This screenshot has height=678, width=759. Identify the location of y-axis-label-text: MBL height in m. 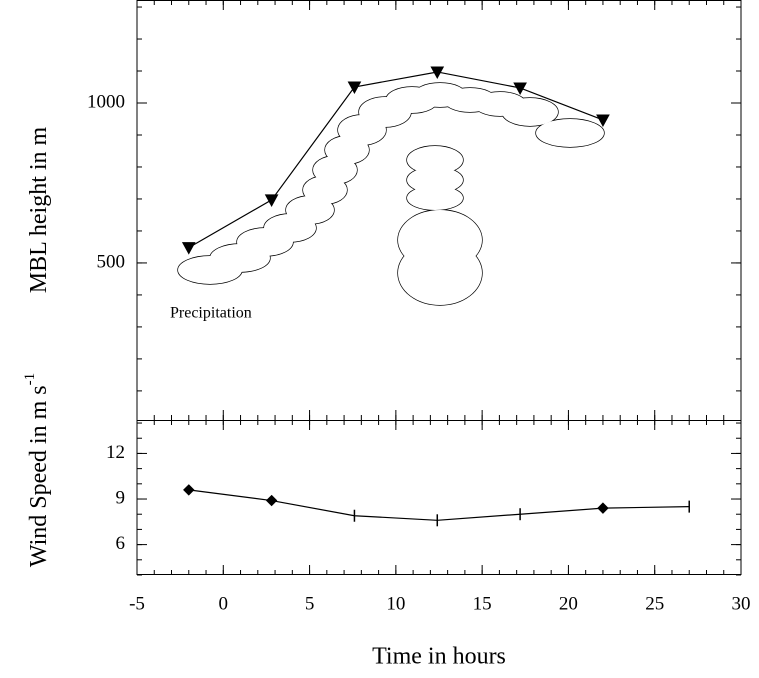
(39, 209).